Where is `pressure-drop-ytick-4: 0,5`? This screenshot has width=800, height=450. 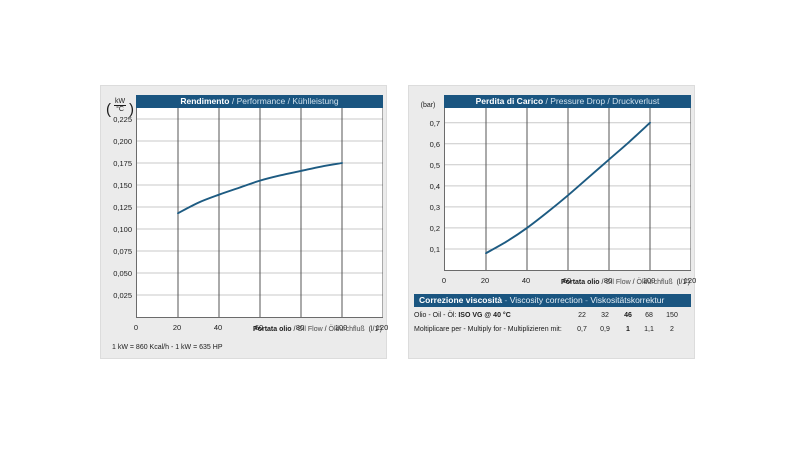 pressure-drop-ytick-4: 0,5 is located at coordinates (434, 165).